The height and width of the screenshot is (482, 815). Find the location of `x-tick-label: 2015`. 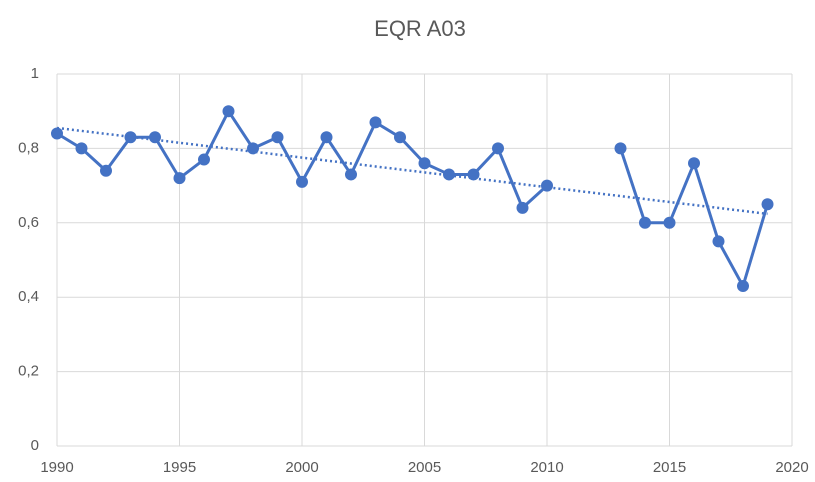

x-tick-label: 2015 is located at coordinates (669, 467).